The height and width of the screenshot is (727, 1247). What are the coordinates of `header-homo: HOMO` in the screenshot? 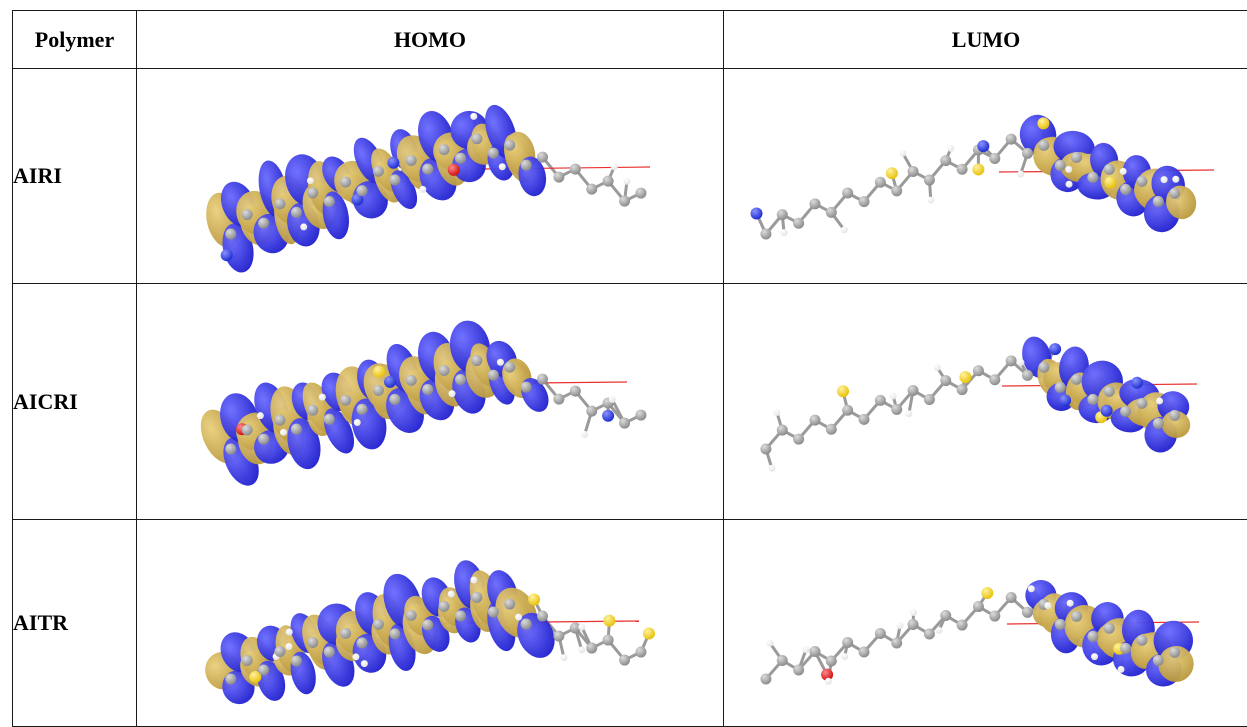 It's located at (430, 40).